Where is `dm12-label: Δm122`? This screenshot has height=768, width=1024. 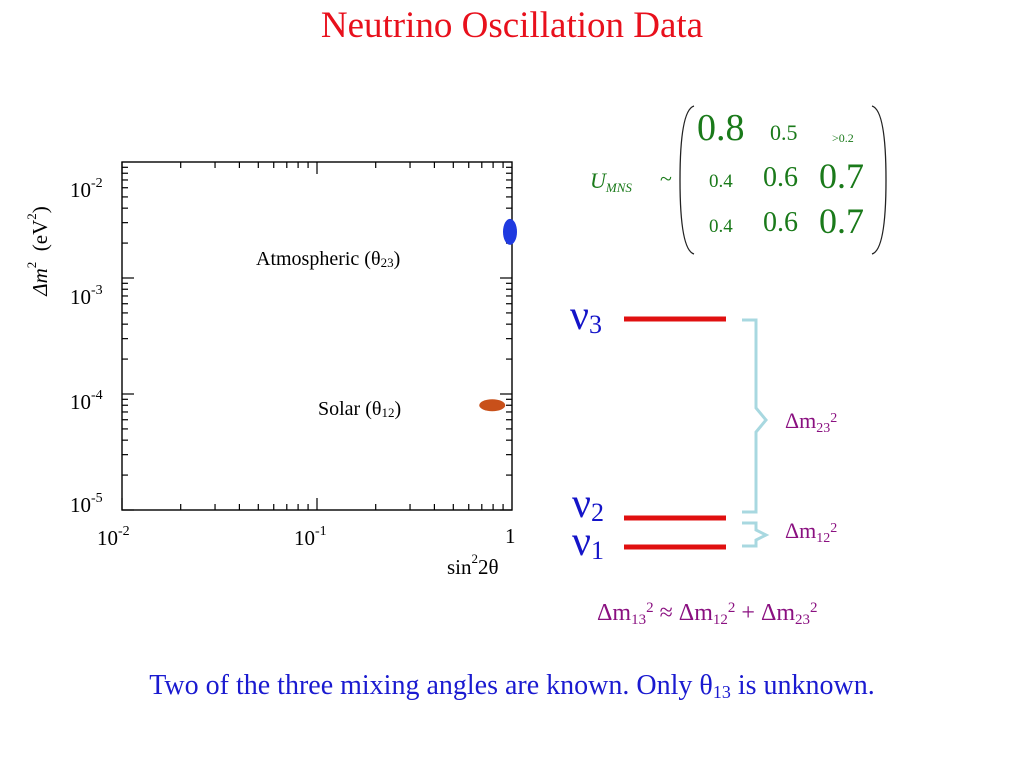
dm12-label: Δm122 is located at coordinates (811, 532).